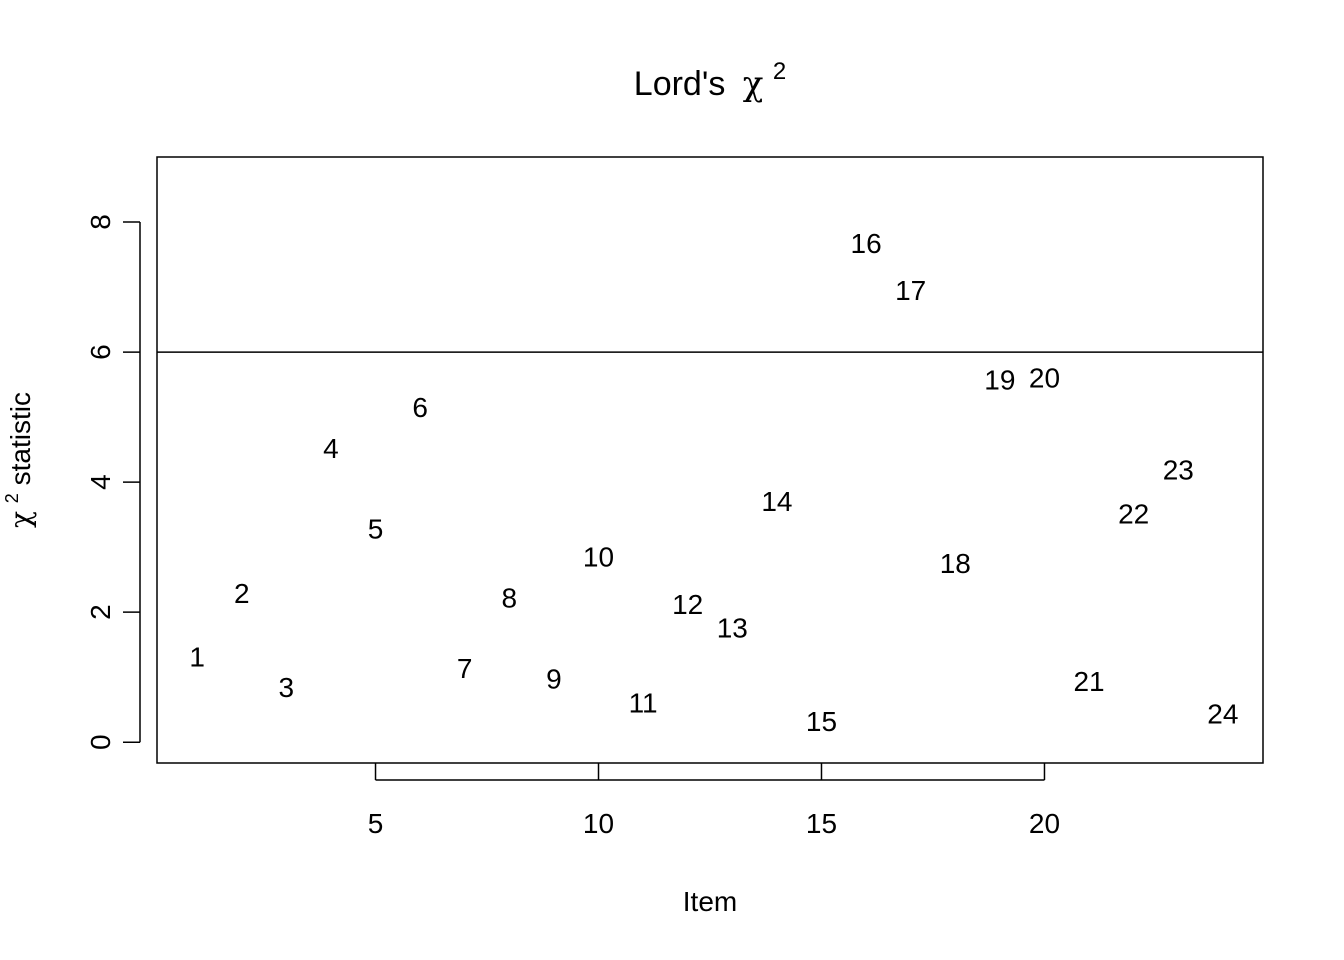 This screenshot has height=960, width=1344. What do you see at coordinates (910, 290) in the screenshot?
I see `flagged-item-point: 17` at bounding box center [910, 290].